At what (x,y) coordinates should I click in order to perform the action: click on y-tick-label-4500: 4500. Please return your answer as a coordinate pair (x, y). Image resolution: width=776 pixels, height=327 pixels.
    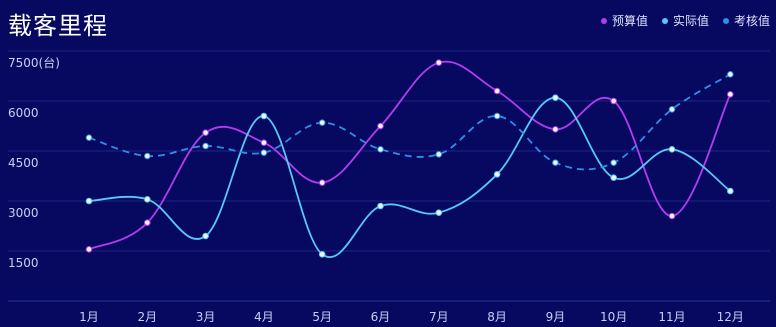
    Looking at the image, I should click on (23, 163).